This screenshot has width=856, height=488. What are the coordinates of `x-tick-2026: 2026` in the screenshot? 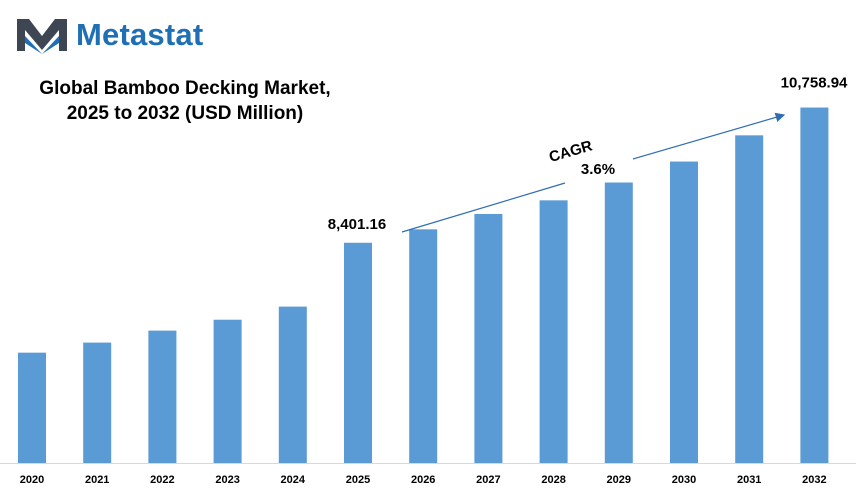 It's located at (423, 480).